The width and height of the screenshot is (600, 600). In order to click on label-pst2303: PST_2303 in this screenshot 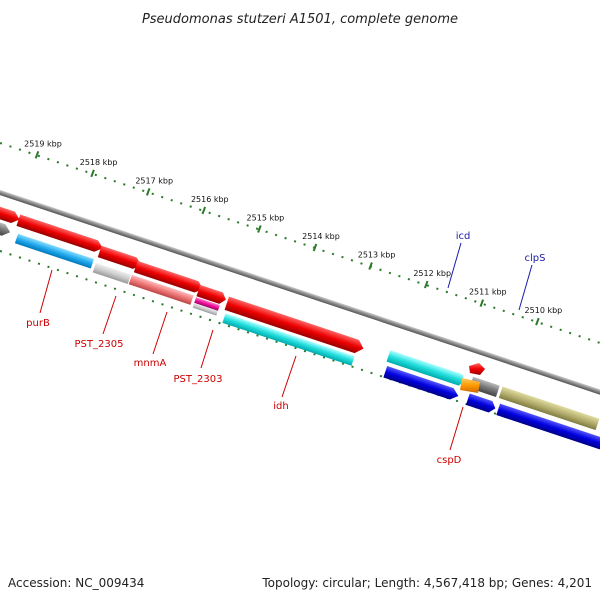, I will do `click(198, 379)`.